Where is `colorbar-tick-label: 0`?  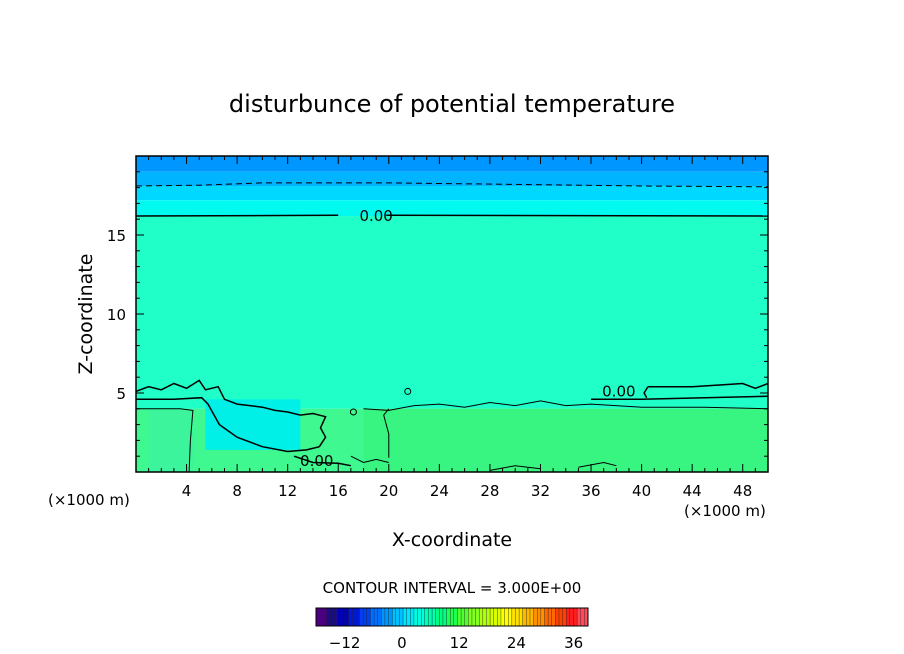
colorbar-tick-label: 0 is located at coordinates (402, 643).